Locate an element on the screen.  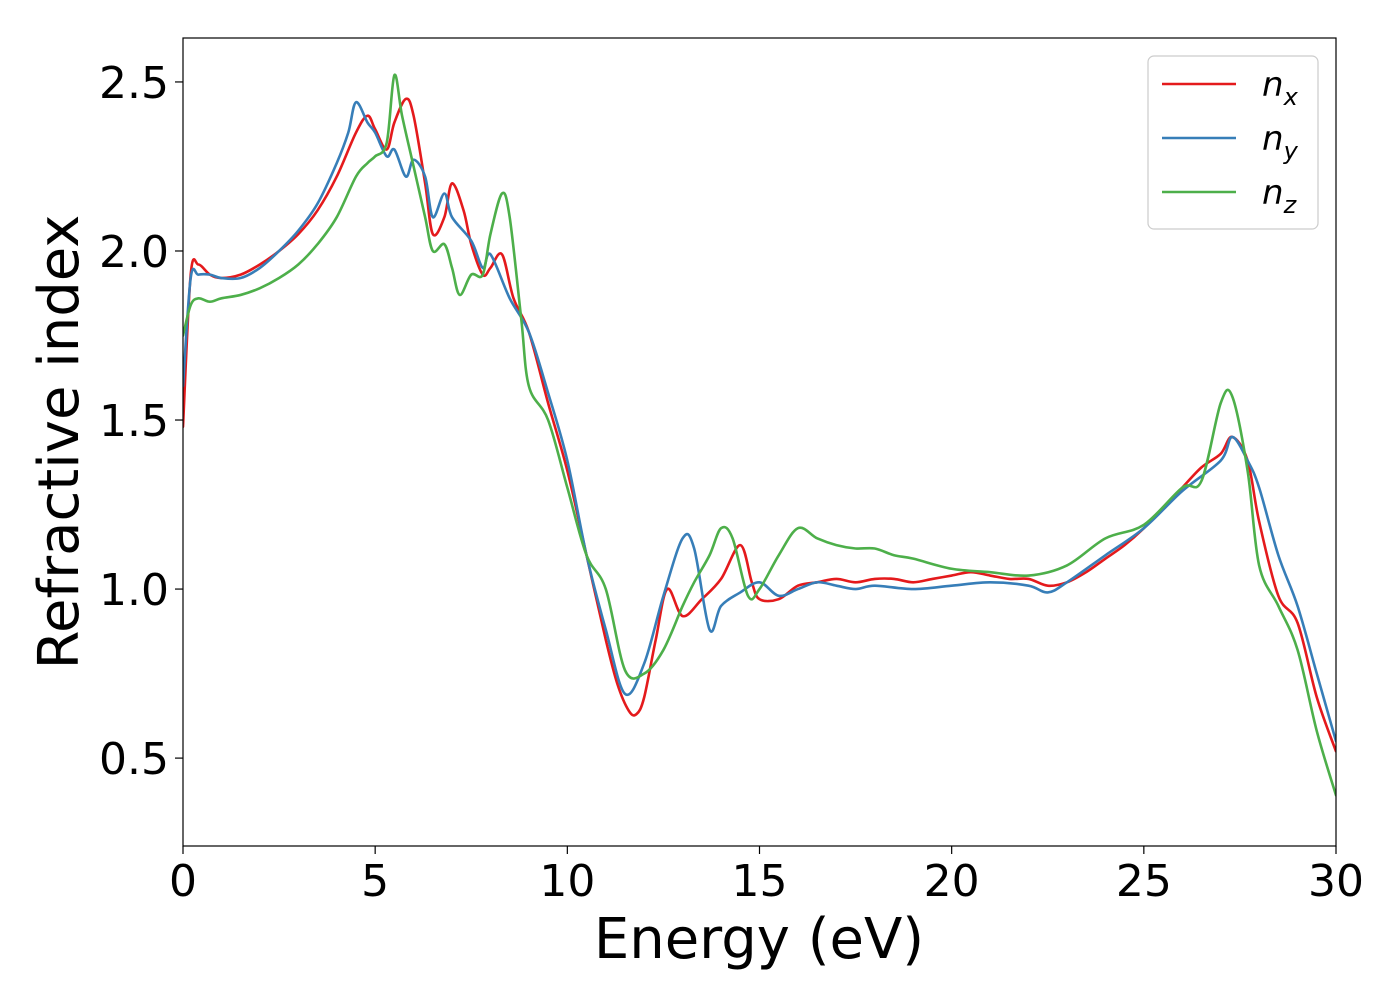
legend-label-n-z: nz is located at coordinates (1280, 196).